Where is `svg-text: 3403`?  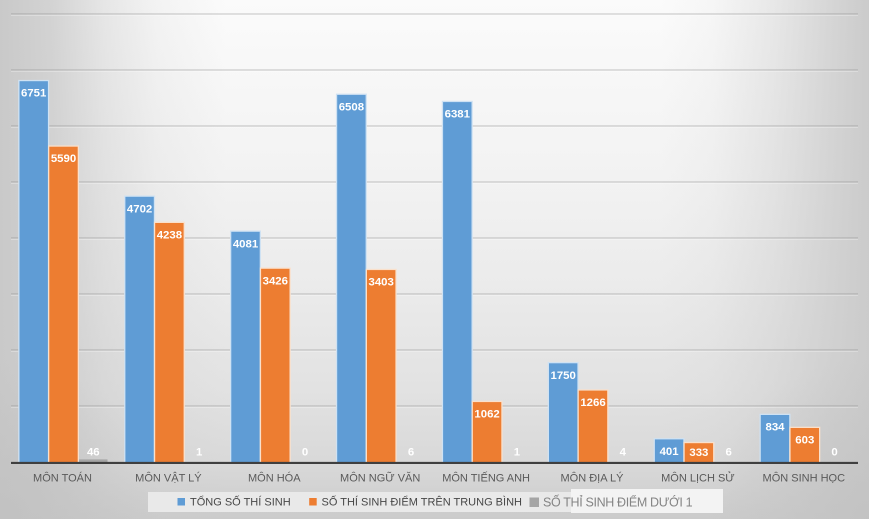 svg-text: 3403 is located at coordinates (381, 283).